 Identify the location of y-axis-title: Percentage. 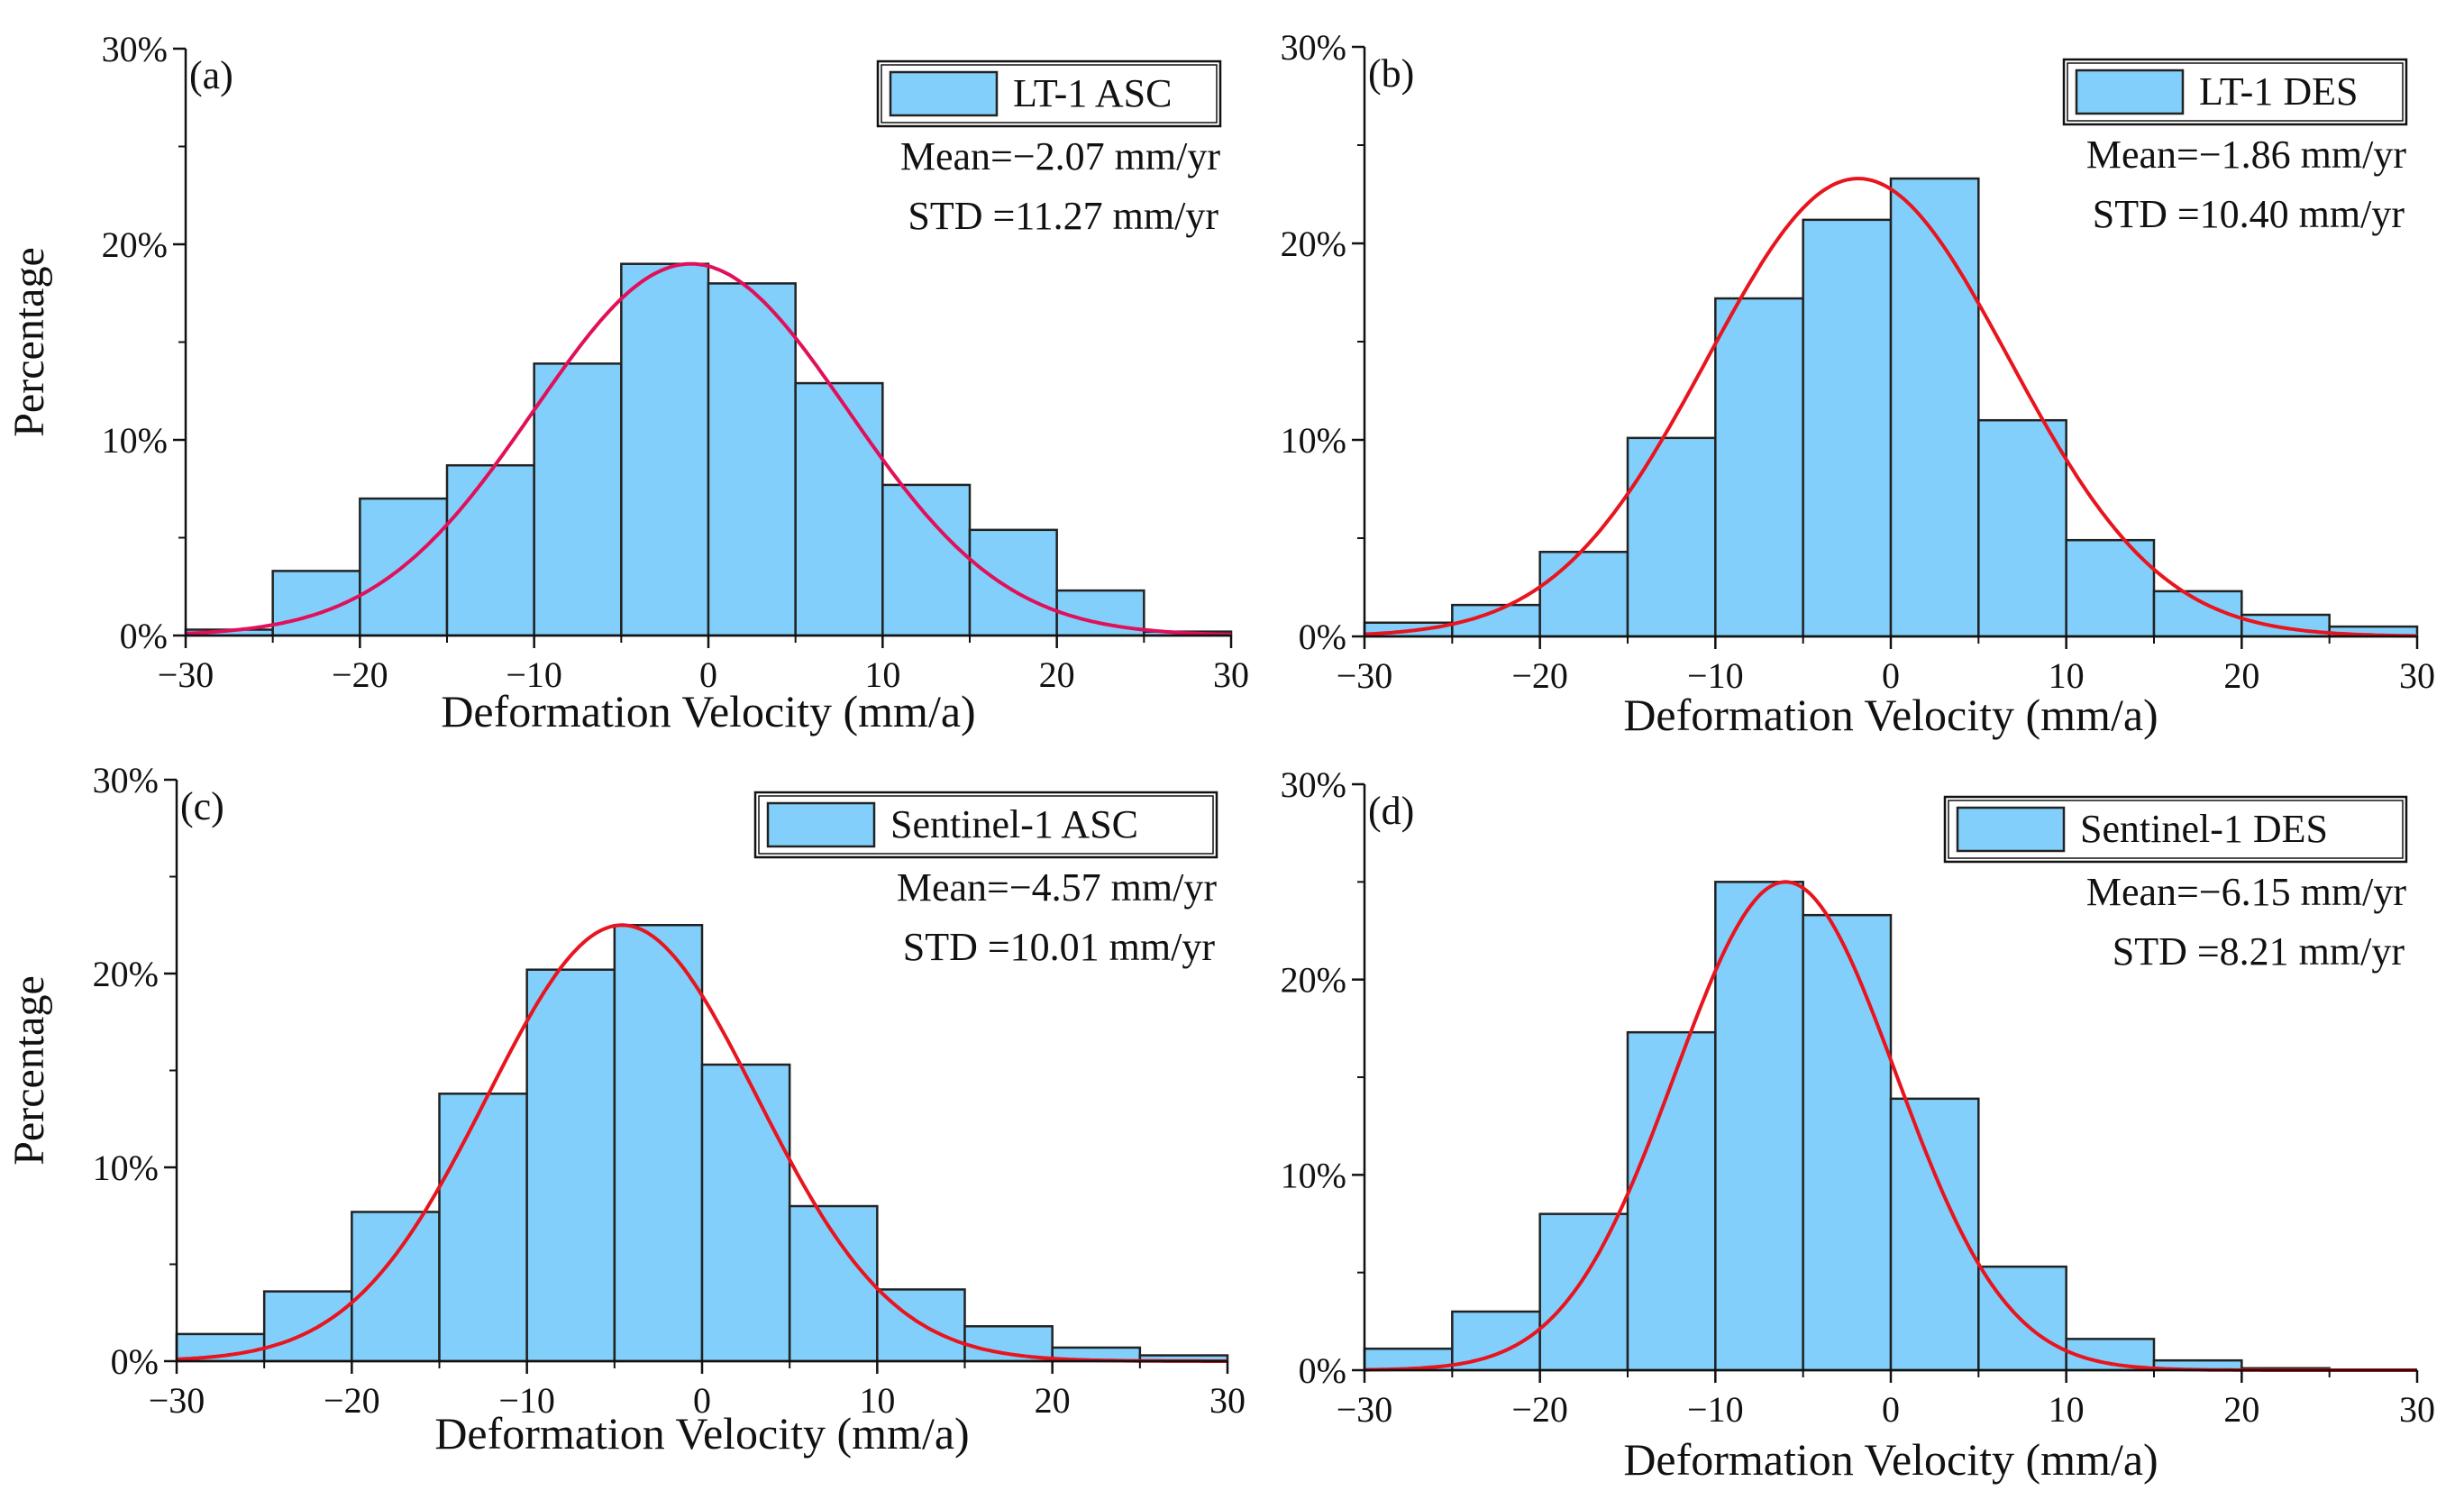
(29, 1070).